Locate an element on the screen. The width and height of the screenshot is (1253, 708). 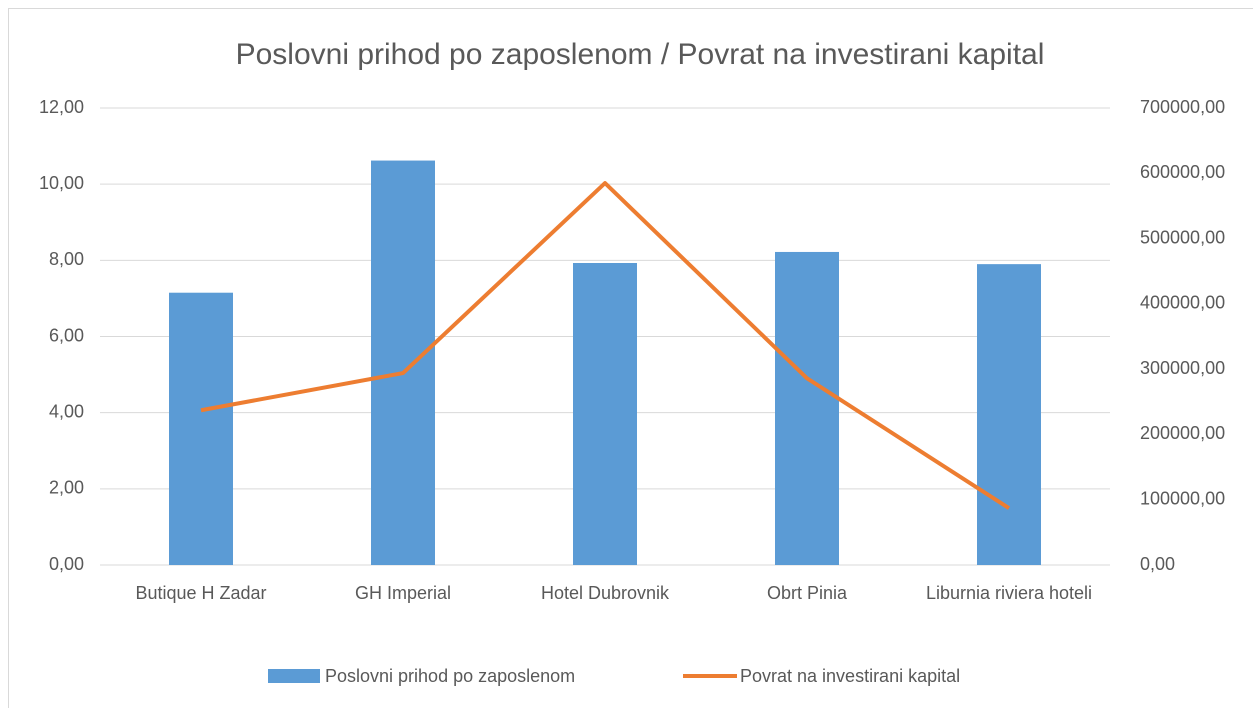
y2-tick-label: 200000,00 is located at coordinates (1182, 433).